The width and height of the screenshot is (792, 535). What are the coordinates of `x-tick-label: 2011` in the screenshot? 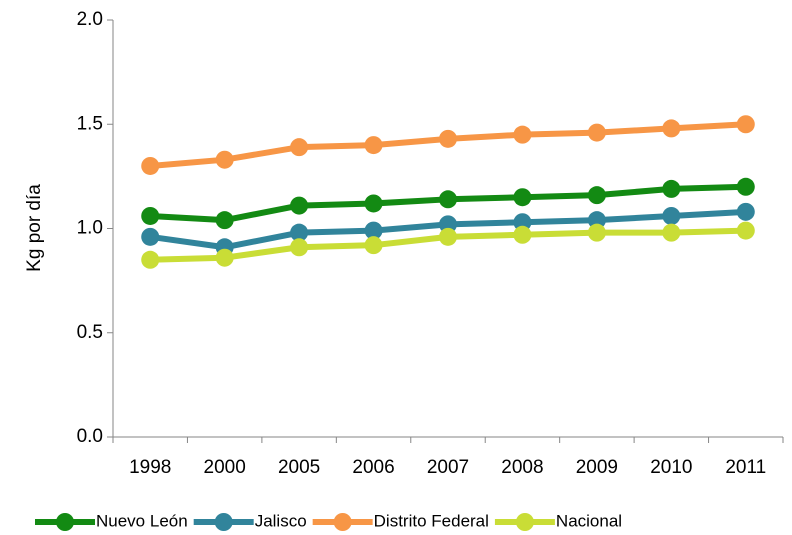 It's located at (745, 467).